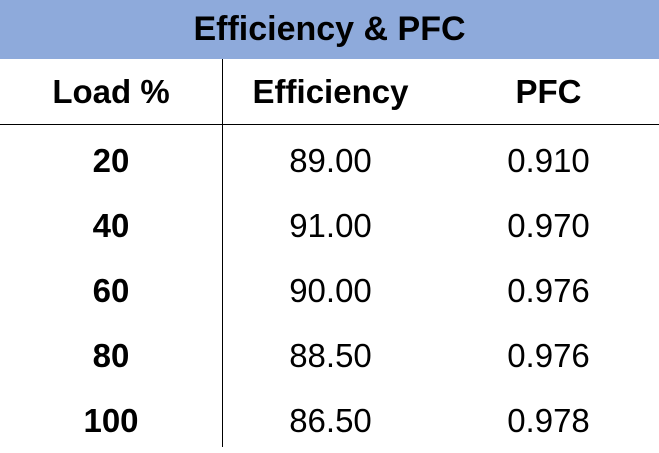 Image resolution: width=659 pixels, height=453 pixels. I want to click on load-cell: 80, so click(111, 355).